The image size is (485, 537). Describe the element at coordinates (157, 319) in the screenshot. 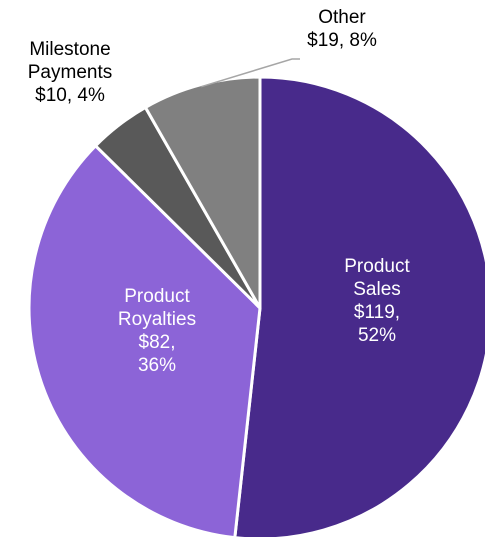

I see `data-label-line: Royalties` at that location.